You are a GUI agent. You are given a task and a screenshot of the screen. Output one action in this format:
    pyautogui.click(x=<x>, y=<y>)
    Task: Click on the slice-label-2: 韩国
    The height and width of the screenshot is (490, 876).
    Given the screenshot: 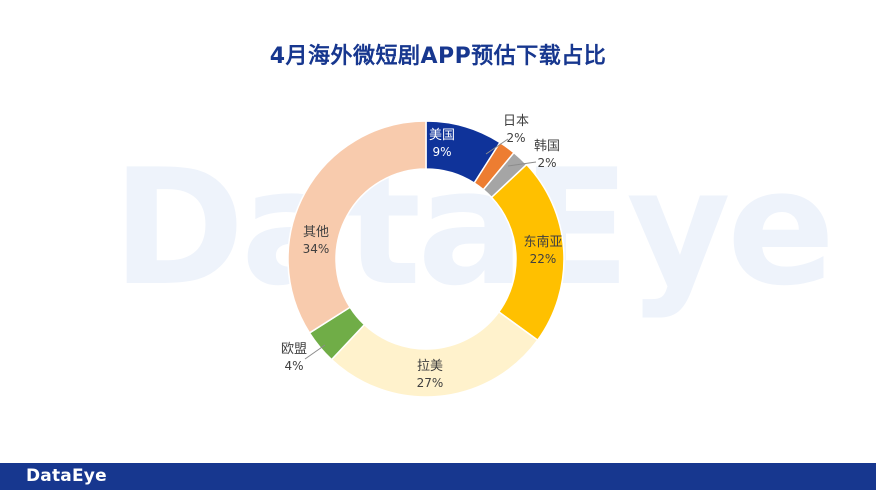 What is the action you would take?
    pyautogui.click(x=547, y=146)
    